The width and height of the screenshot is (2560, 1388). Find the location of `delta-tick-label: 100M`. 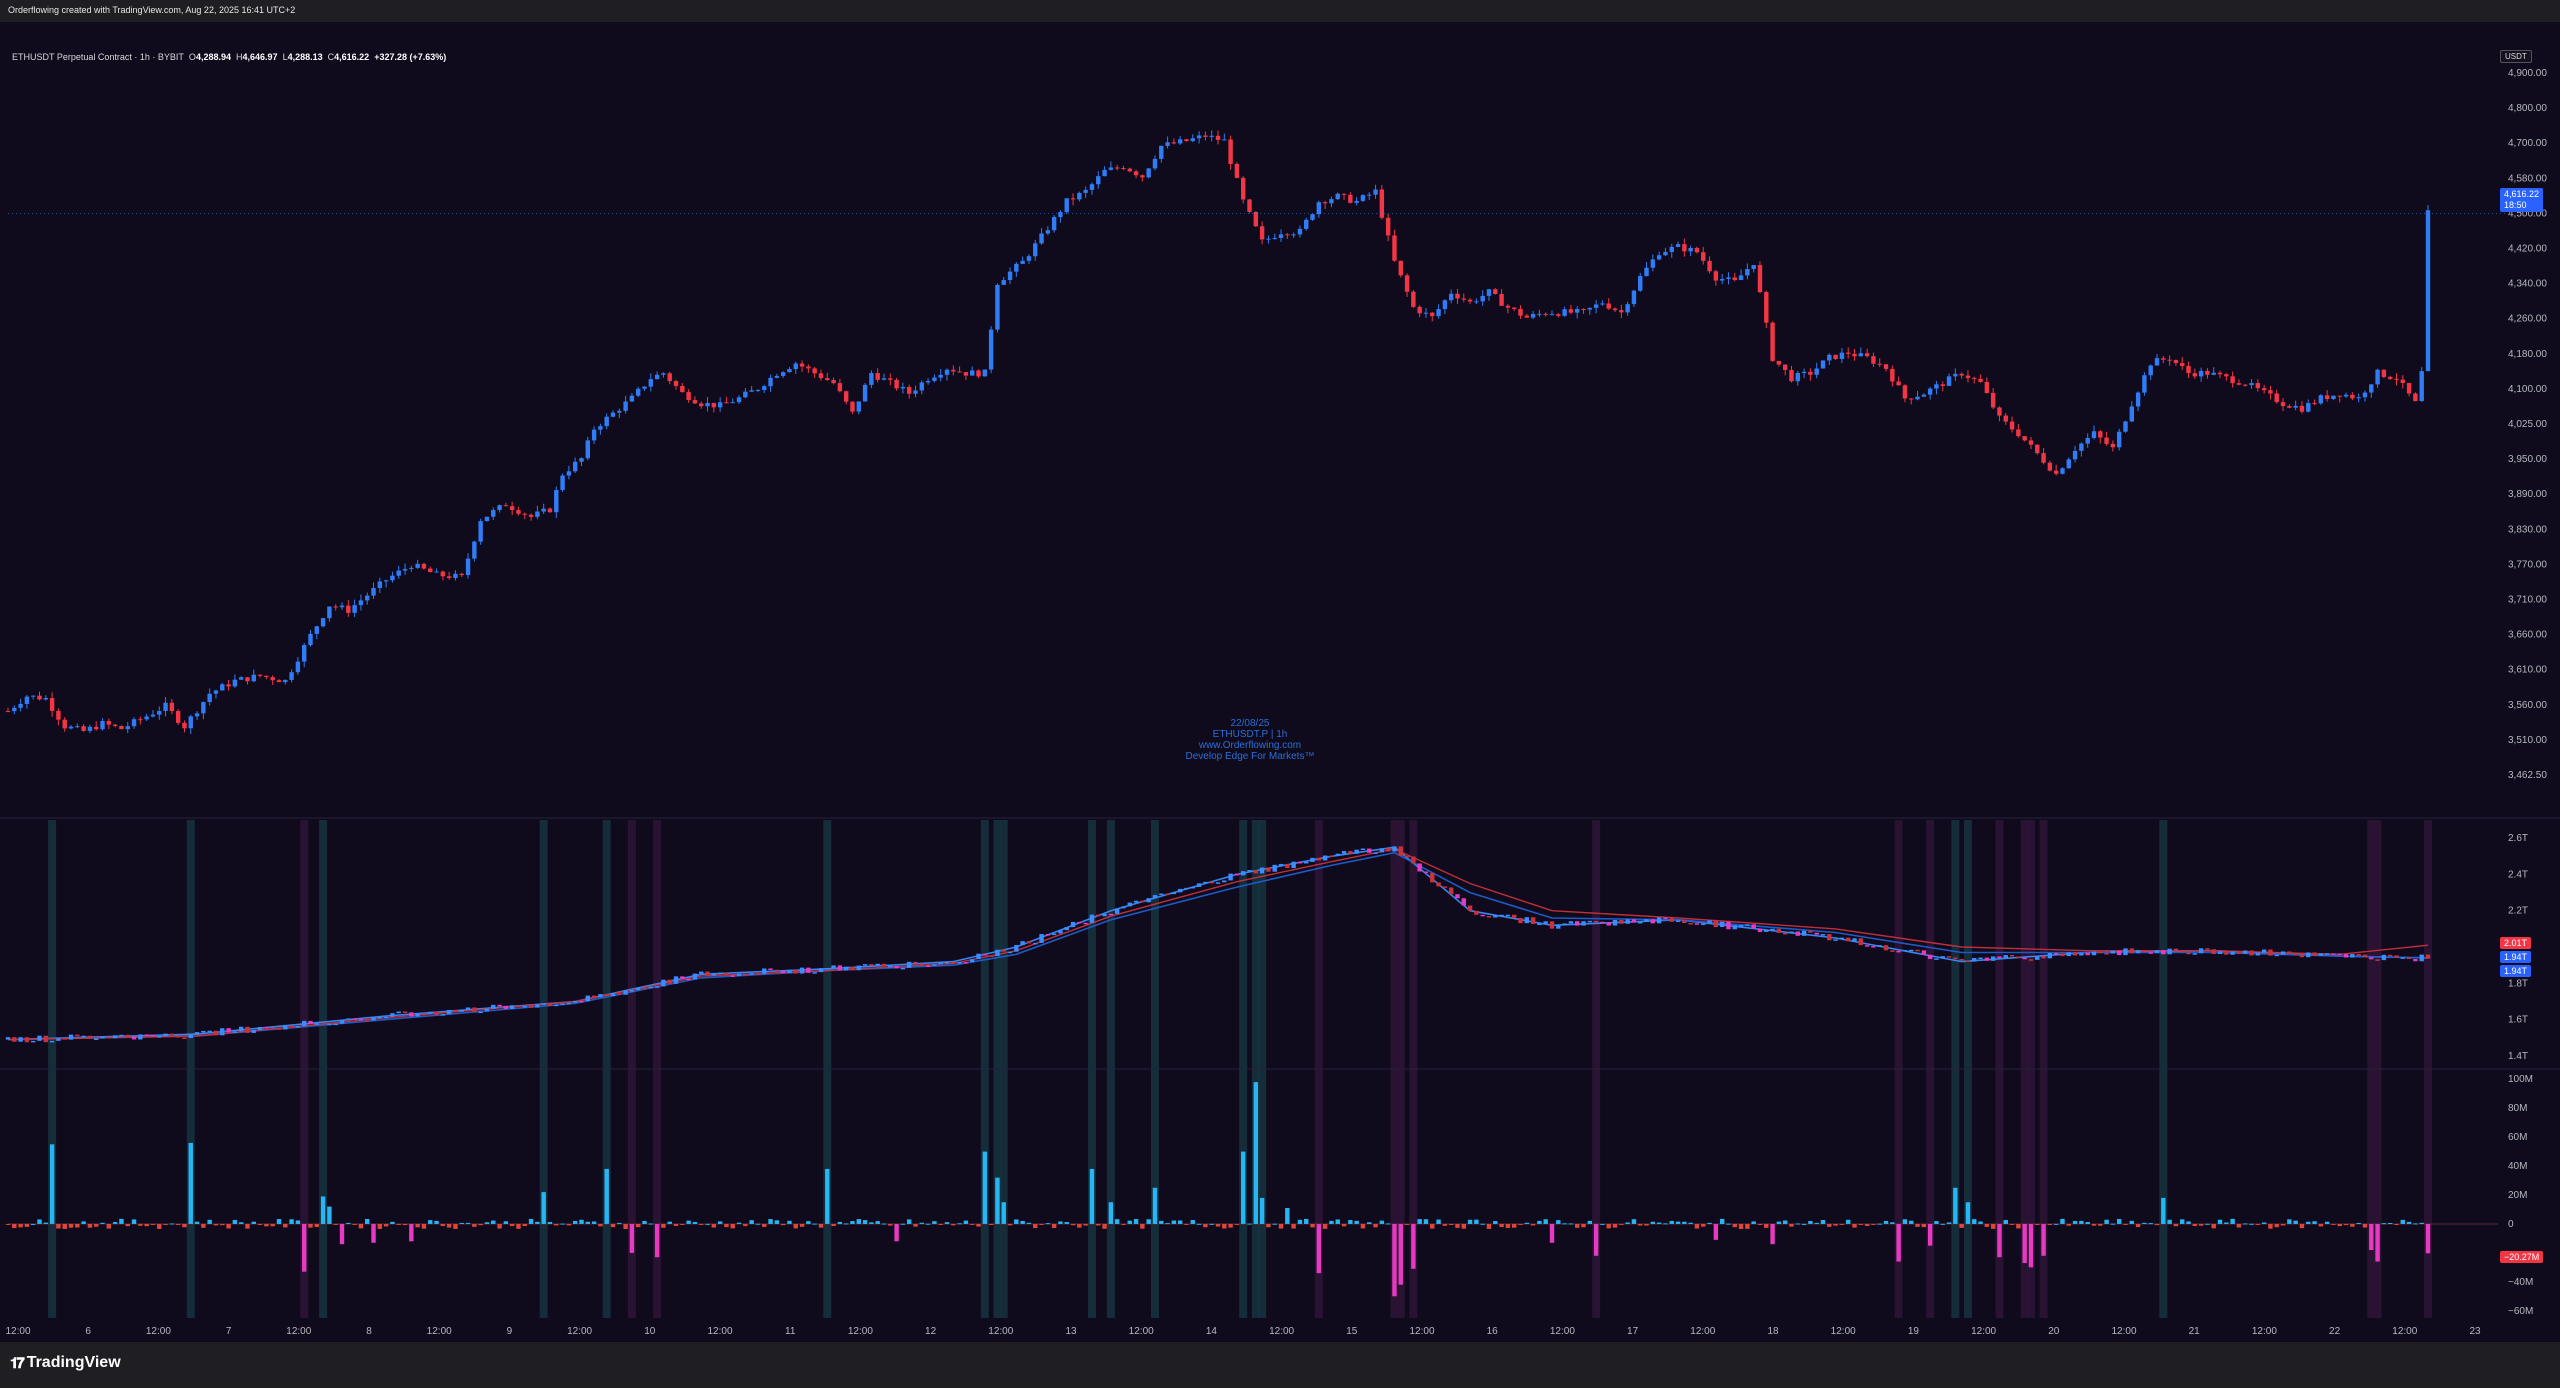

delta-tick-label: 100M is located at coordinates (2520, 1079).